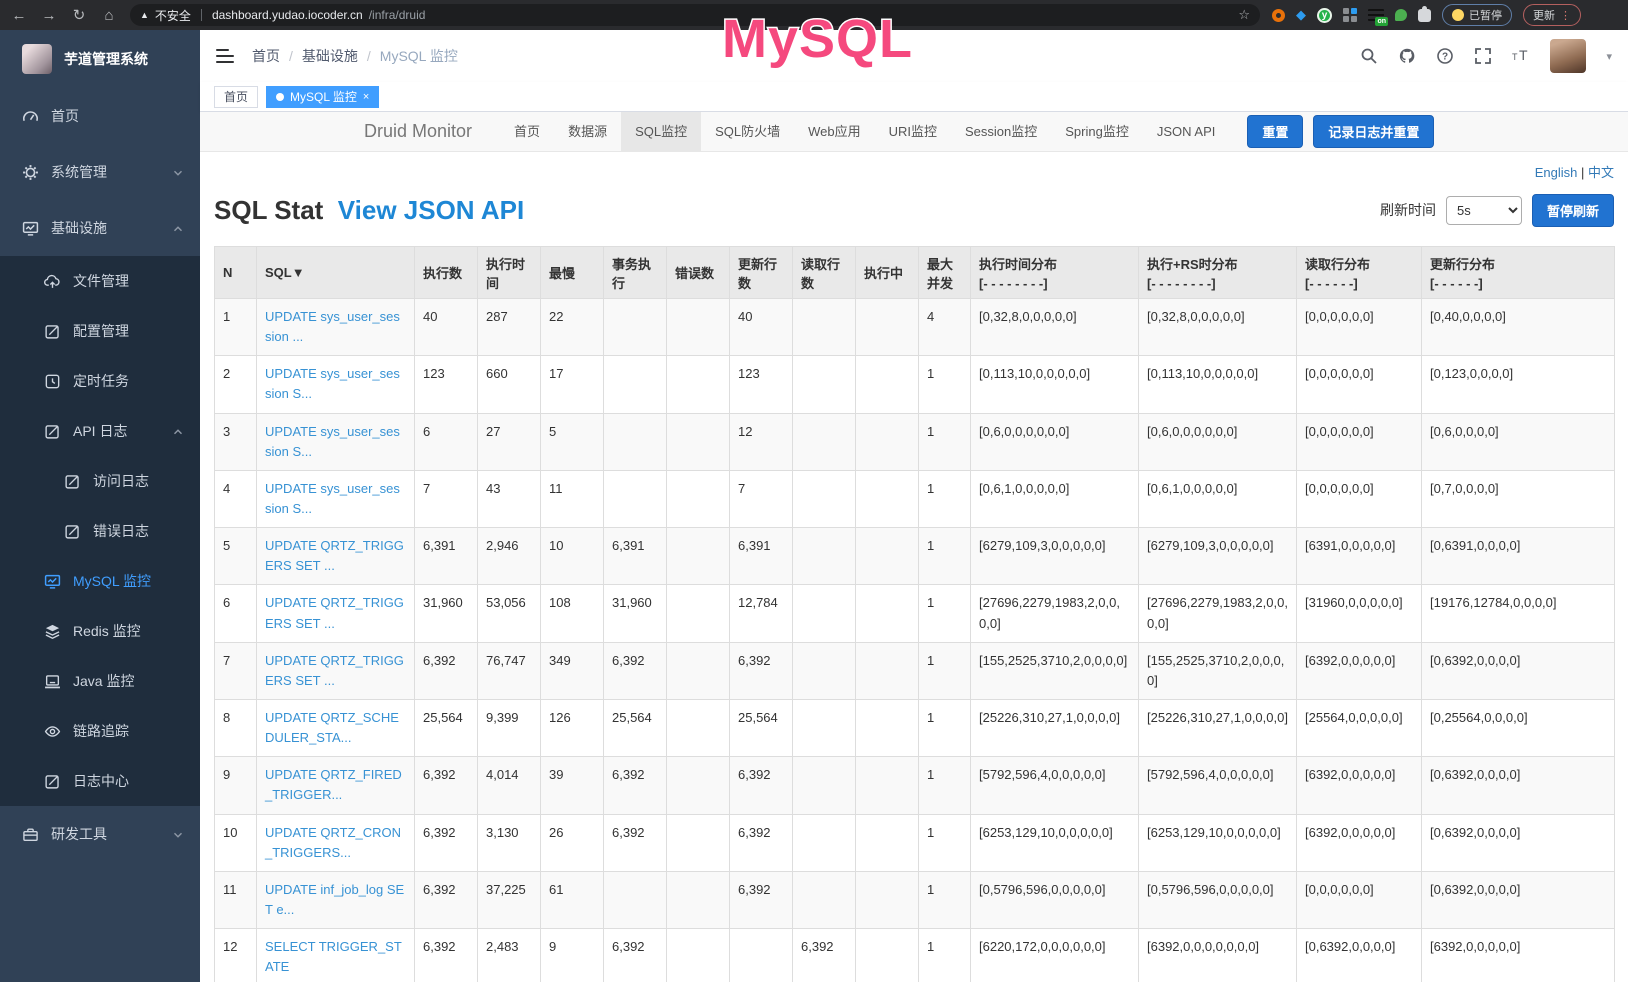 The image size is (1628, 982). What do you see at coordinates (418, 131) in the screenshot?
I see `druid-brand: Druid Monitor` at bounding box center [418, 131].